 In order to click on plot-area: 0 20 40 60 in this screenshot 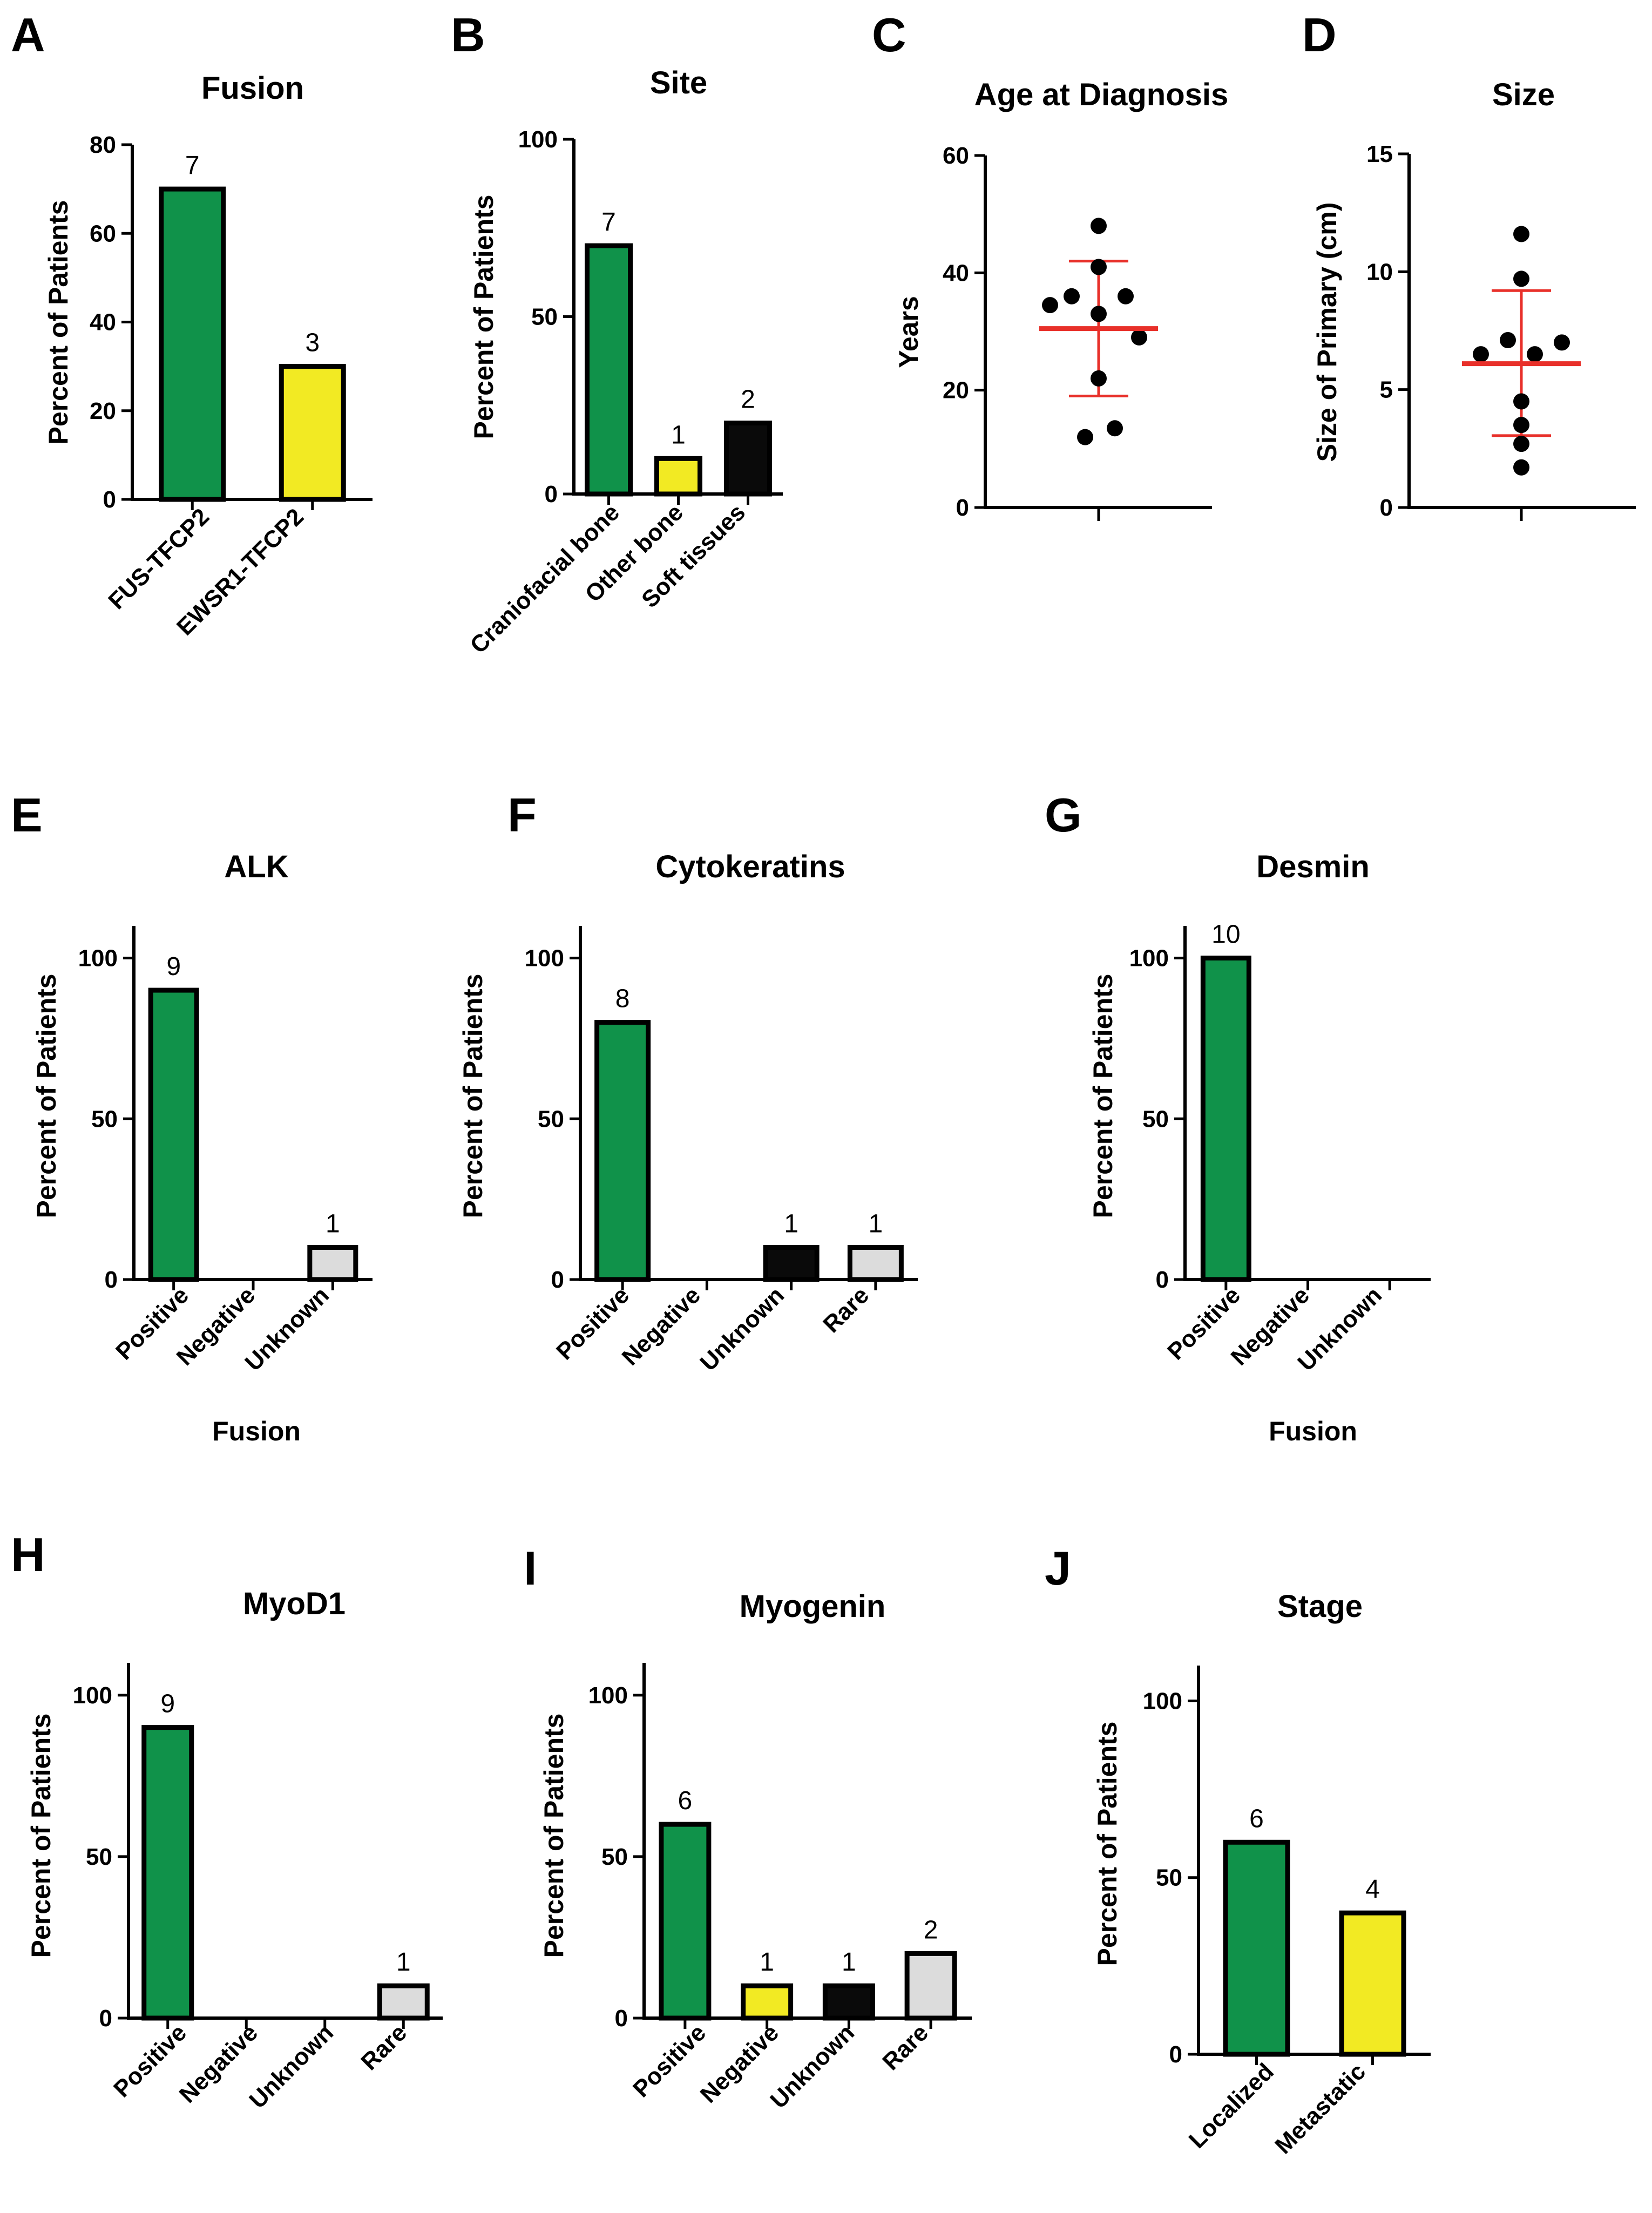, I will do `click(1077, 332)`.